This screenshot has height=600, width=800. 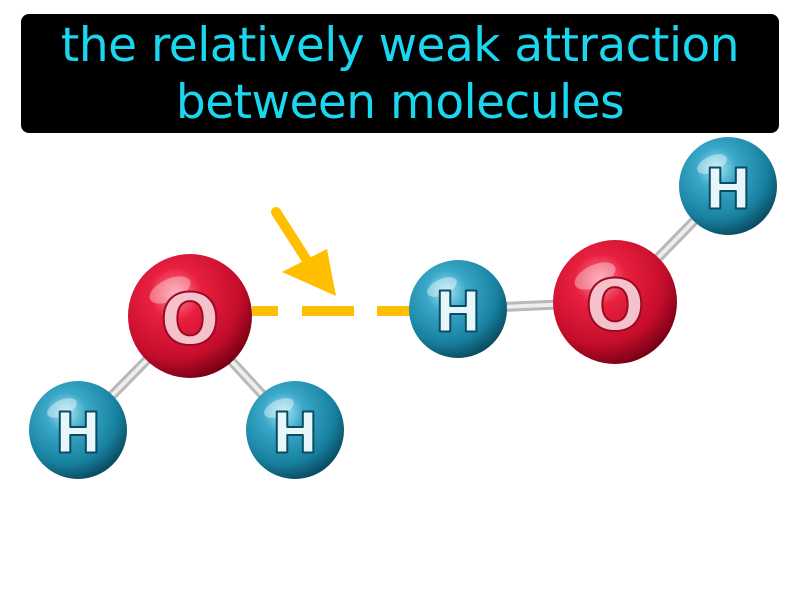 What do you see at coordinates (331, 311) in the screenshot?
I see `attraction-dashed-line` at bounding box center [331, 311].